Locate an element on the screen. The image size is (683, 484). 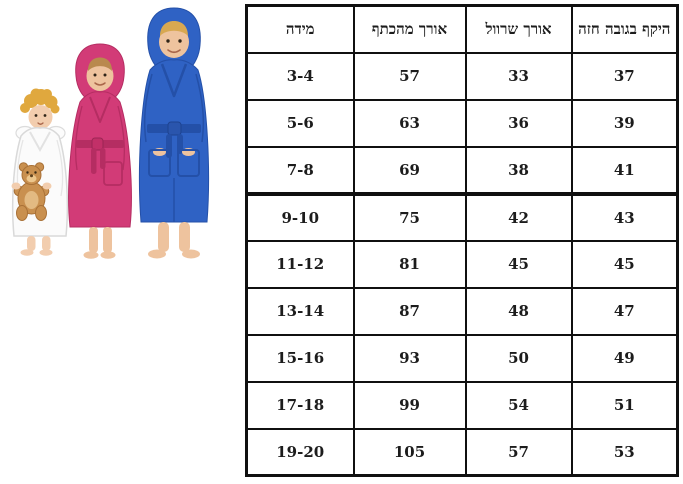
girl-pink-robe-figure is located at coordinates (100, 151).